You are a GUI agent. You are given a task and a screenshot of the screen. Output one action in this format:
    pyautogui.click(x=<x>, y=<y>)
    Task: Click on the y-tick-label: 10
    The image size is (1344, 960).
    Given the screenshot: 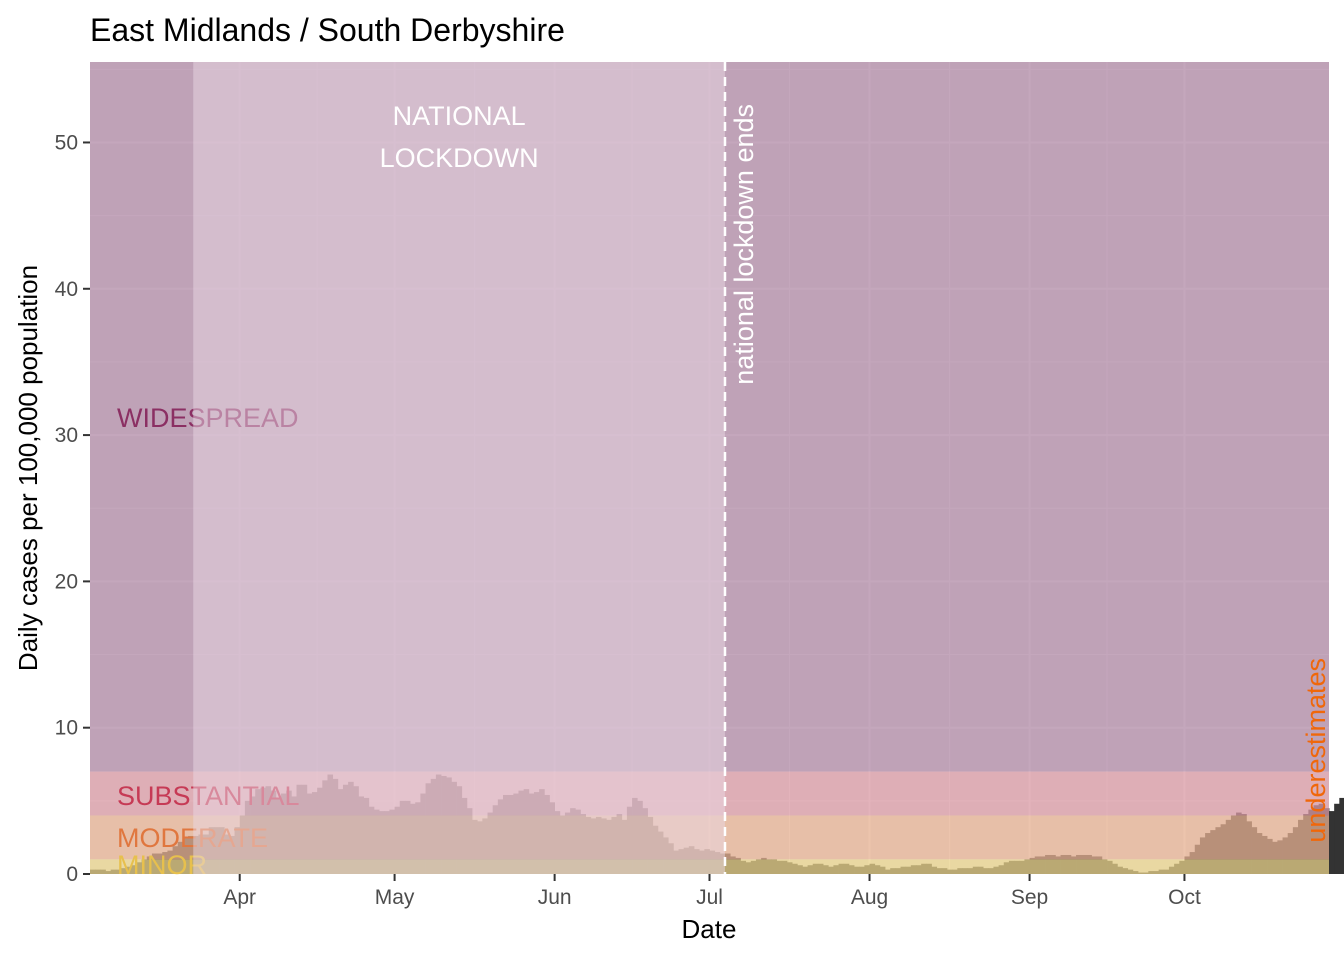 What is the action you would take?
    pyautogui.click(x=66, y=728)
    